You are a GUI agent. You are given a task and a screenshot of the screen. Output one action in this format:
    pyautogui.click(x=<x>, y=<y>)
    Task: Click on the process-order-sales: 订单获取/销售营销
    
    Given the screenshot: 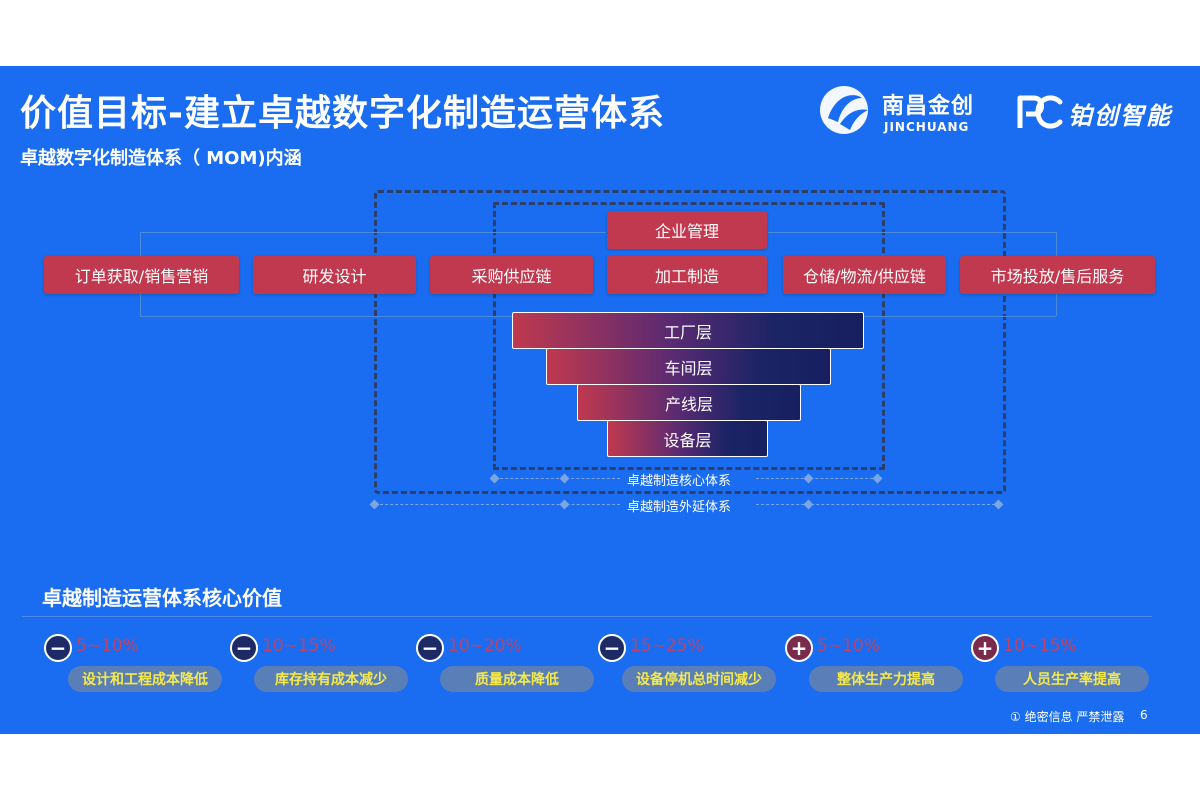 What is the action you would take?
    pyautogui.click(x=141, y=275)
    